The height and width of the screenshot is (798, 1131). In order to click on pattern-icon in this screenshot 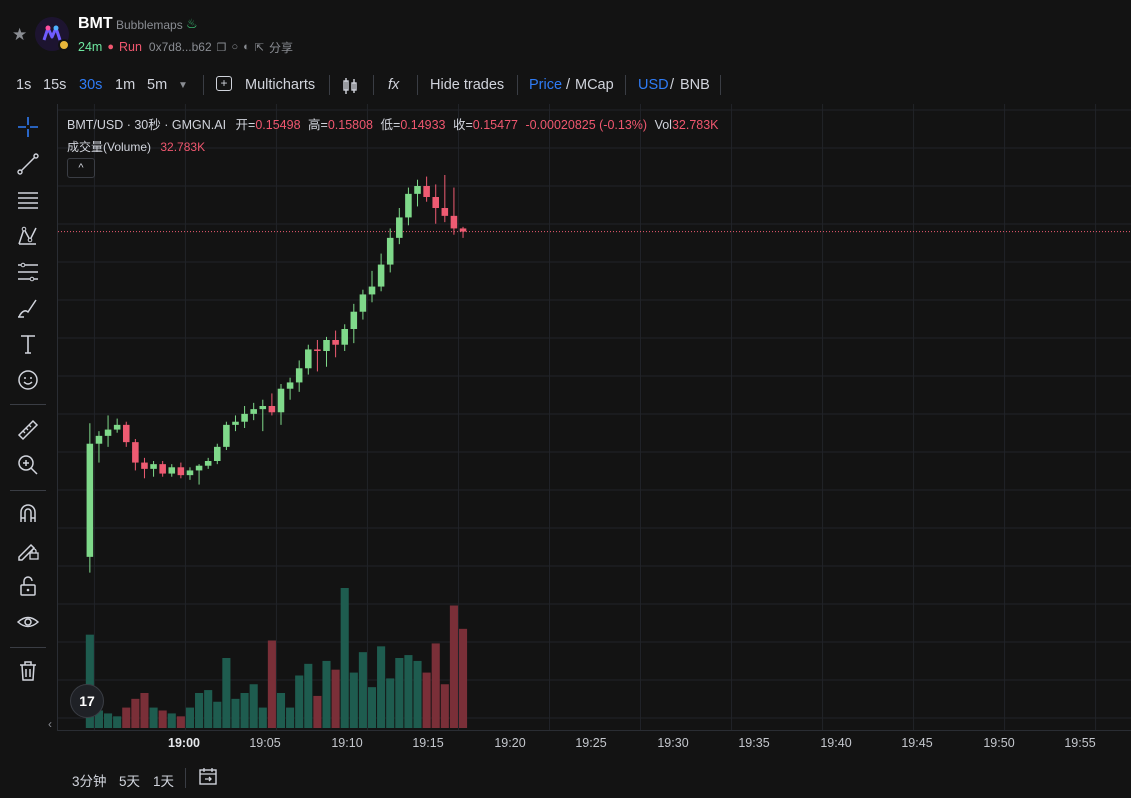, I will do `click(28, 236)`.